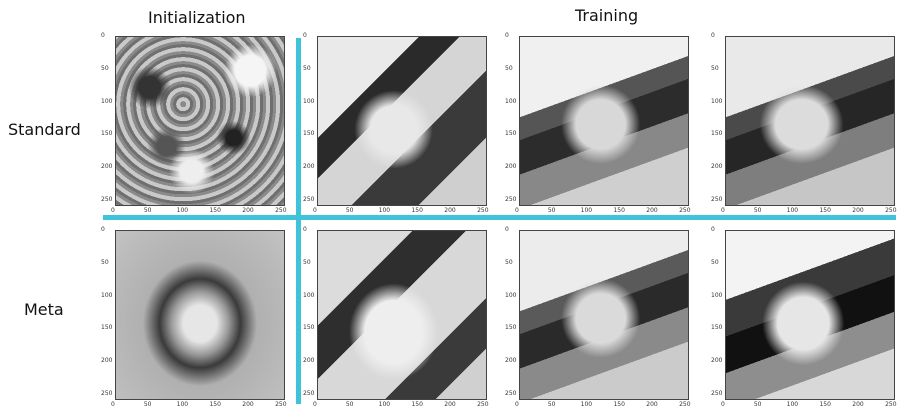  I want to click on row-separator, so click(499, 217).